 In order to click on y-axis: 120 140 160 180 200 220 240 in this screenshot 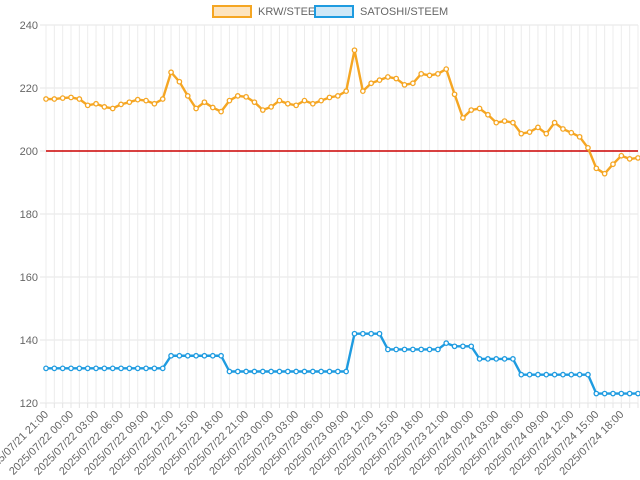, I will do `click(29, 215)`.